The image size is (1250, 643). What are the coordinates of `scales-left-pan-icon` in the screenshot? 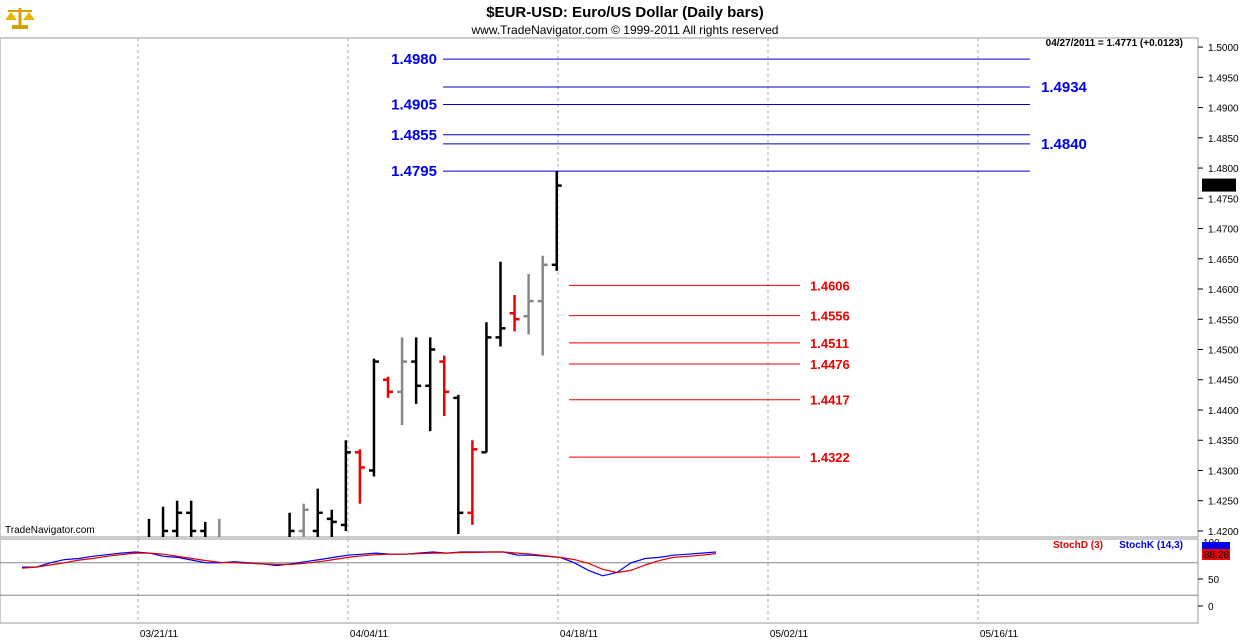 It's located at (11, 16).